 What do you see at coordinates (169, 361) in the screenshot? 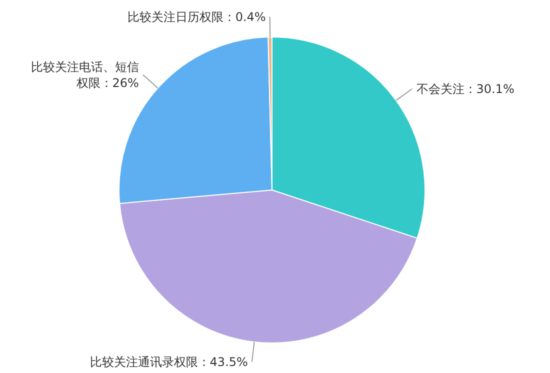
I see `slice-label: 比较关注通讯录权限：43.5%` at bounding box center [169, 361].